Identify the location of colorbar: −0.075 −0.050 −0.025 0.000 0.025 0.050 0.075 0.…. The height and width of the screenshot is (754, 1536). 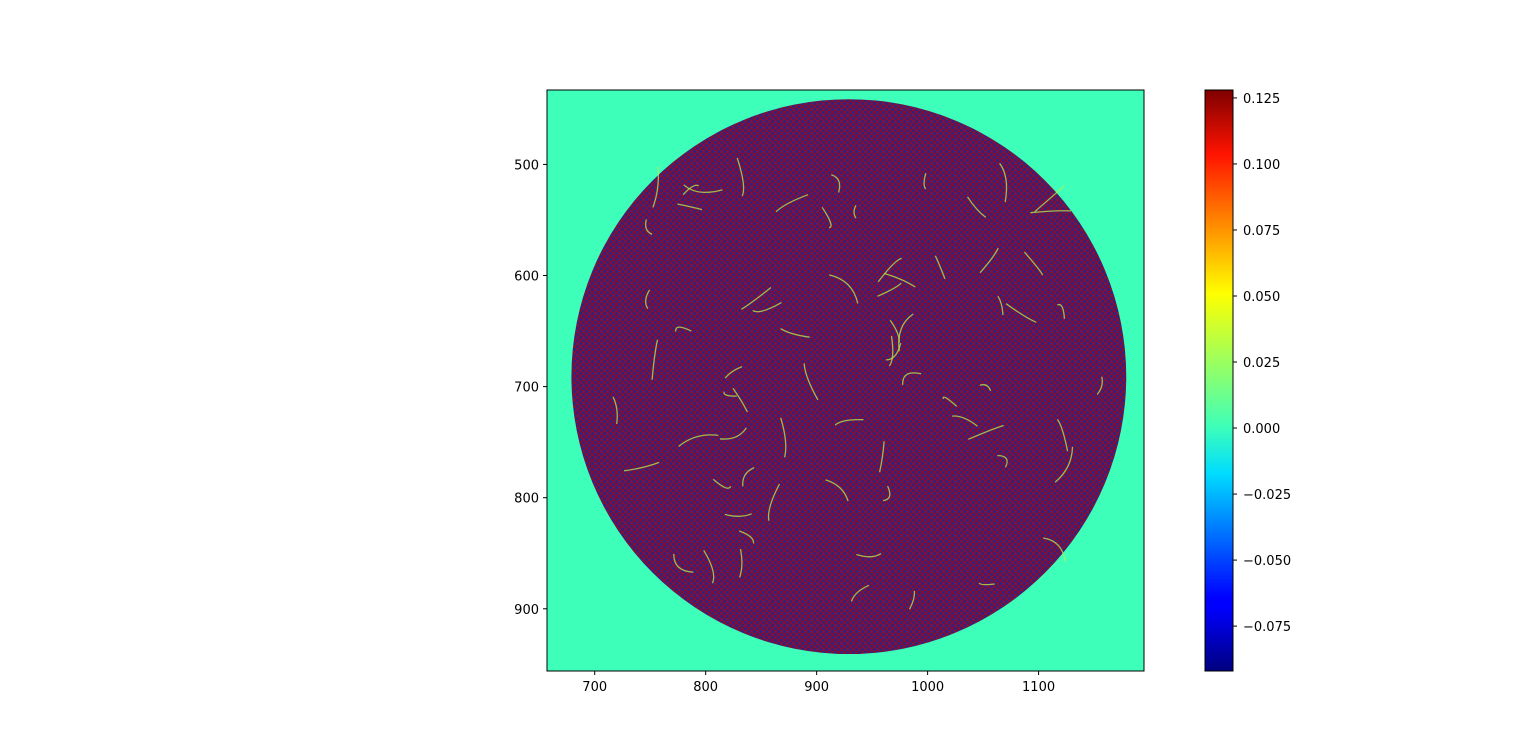
(1247, 380).